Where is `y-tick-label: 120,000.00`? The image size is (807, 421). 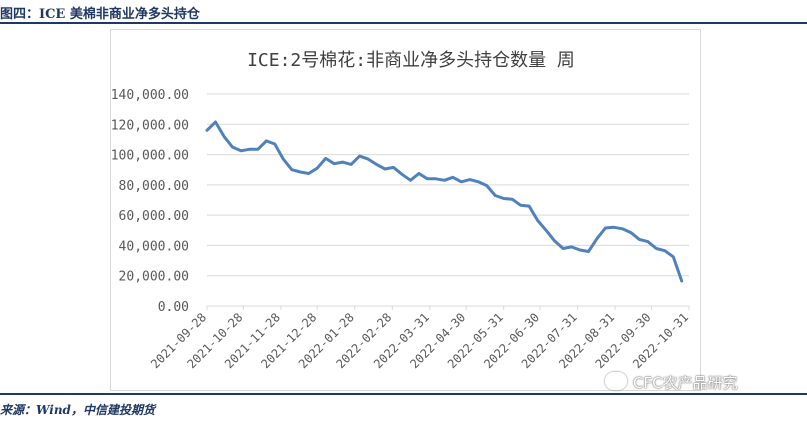 y-tick-label: 120,000.00 is located at coordinates (150, 125).